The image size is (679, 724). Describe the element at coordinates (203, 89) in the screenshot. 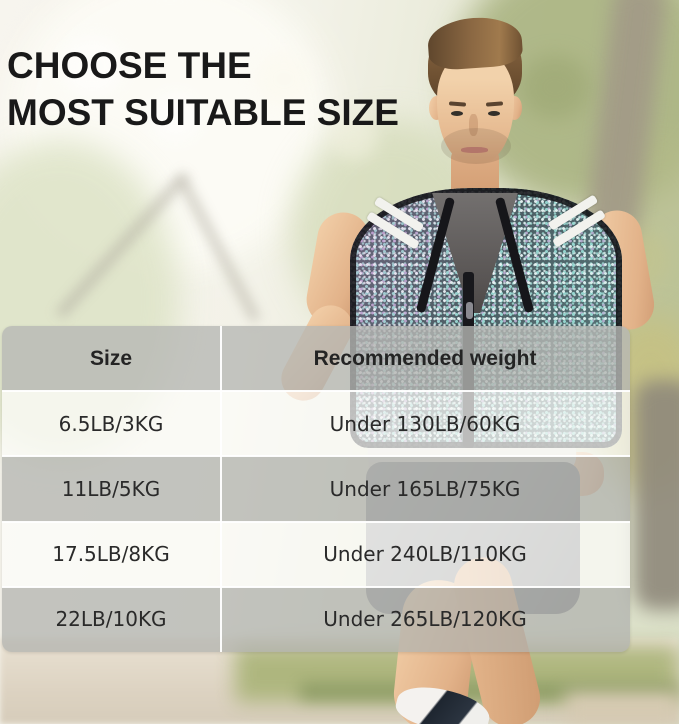

I see `headline: CHOOSE THE MOST SUITABLE SIZE` at that location.